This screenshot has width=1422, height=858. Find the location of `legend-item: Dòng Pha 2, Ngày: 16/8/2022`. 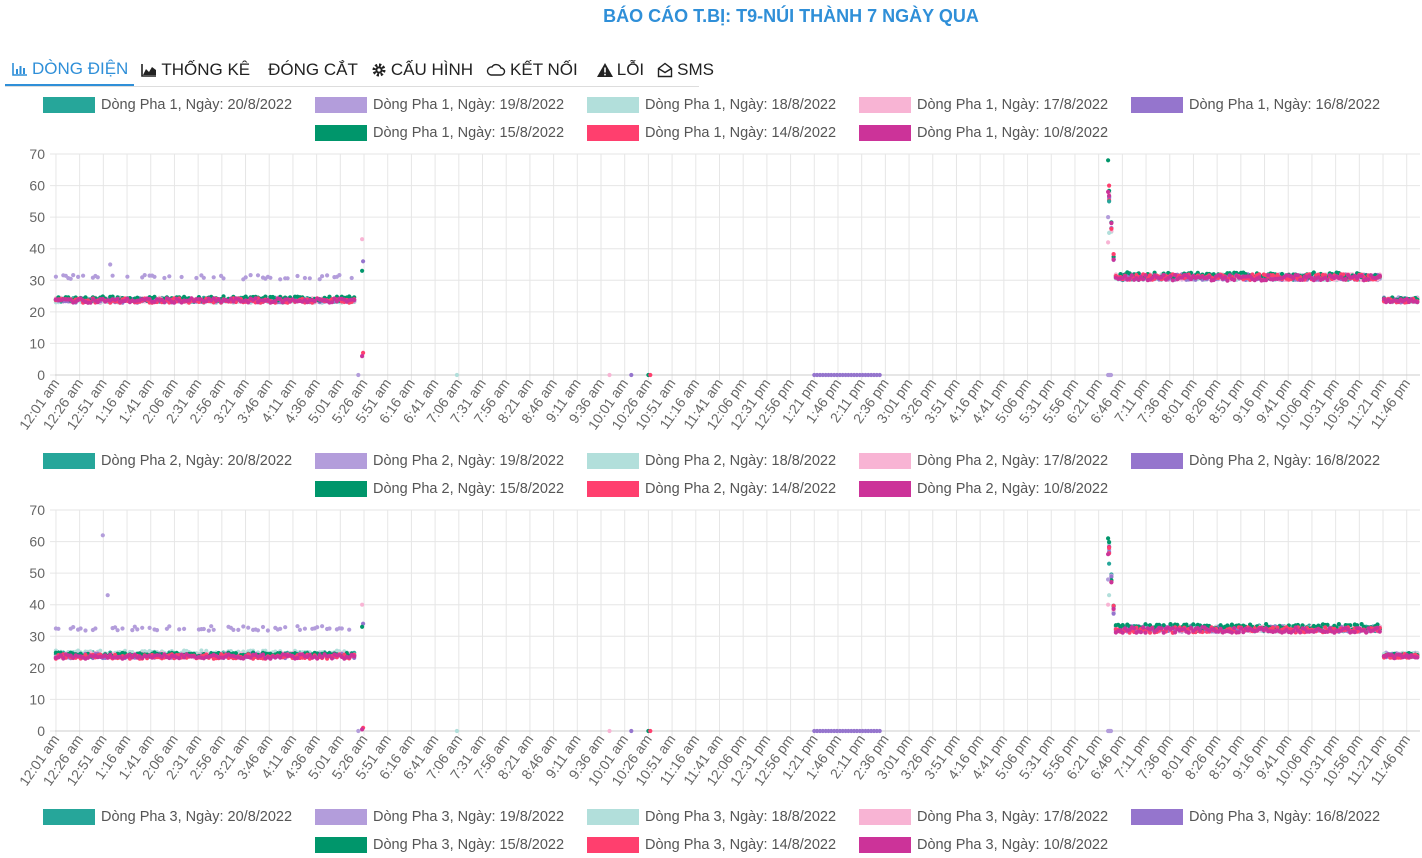

legend-item: Dòng Pha 2, Ngày: 16/8/2022 is located at coordinates (1255, 461).